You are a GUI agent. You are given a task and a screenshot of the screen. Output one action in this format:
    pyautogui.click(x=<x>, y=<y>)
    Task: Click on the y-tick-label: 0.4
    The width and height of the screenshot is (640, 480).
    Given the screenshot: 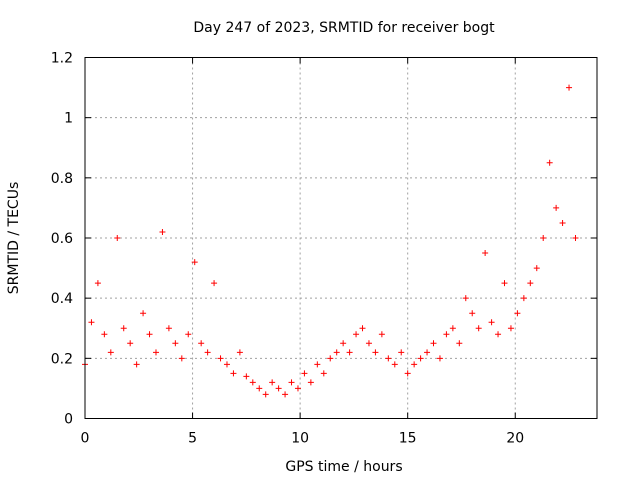 What is the action you would take?
    pyautogui.click(x=62, y=299)
    